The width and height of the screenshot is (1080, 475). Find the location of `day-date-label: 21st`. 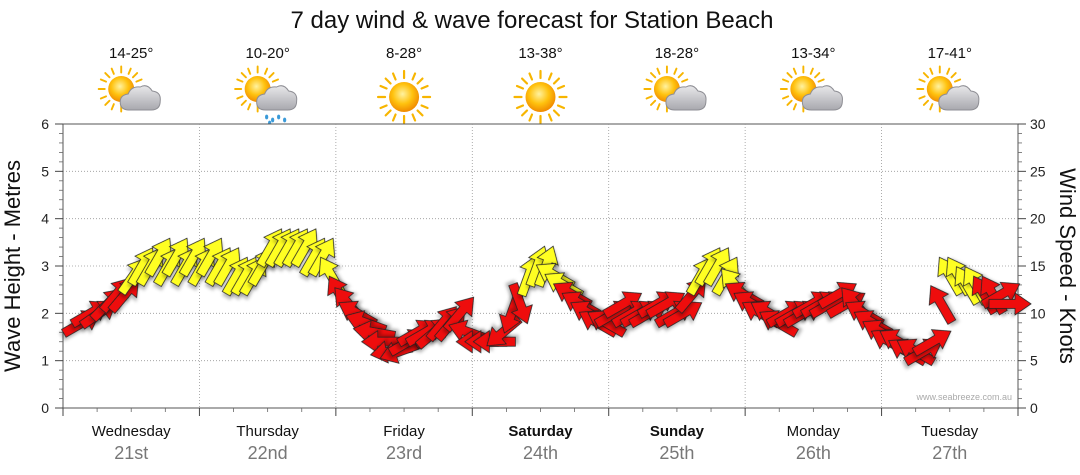

day-date-label: 21st is located at coordinates (131, 453).